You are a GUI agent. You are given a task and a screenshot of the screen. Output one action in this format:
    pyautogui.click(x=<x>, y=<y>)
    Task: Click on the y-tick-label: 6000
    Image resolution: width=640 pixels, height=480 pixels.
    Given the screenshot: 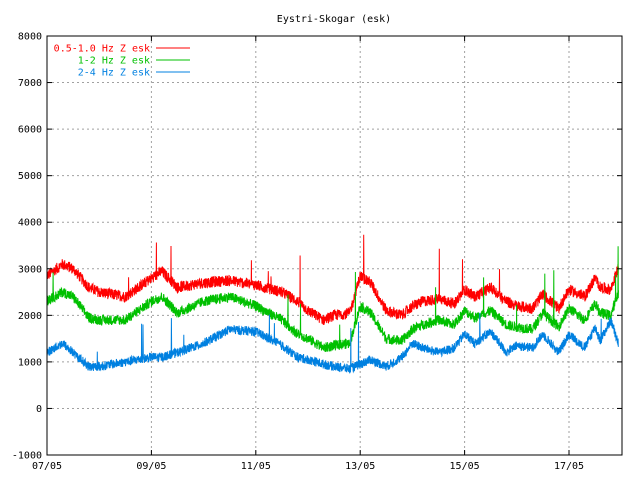 What is the action you would take?
    pyautogui.click(x=30, y=130)
    